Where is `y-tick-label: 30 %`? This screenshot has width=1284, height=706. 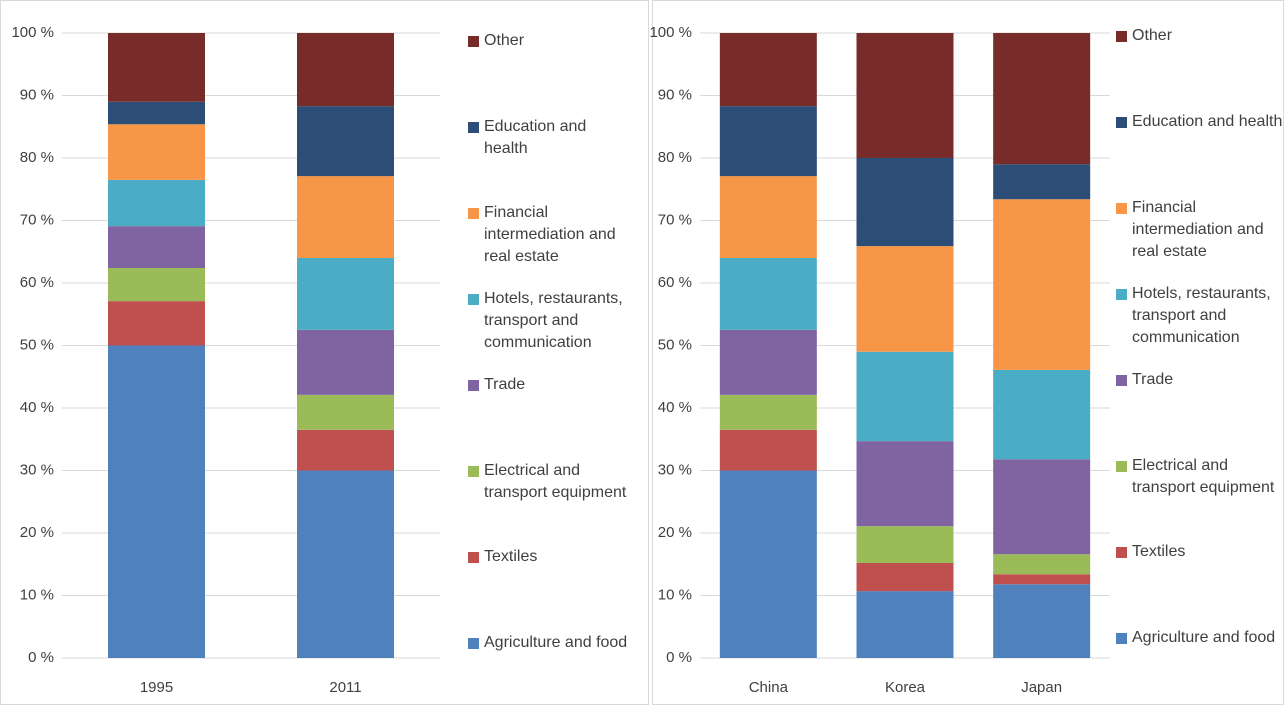 y-tick-label: 30 % is located at coordinates (675, 469).